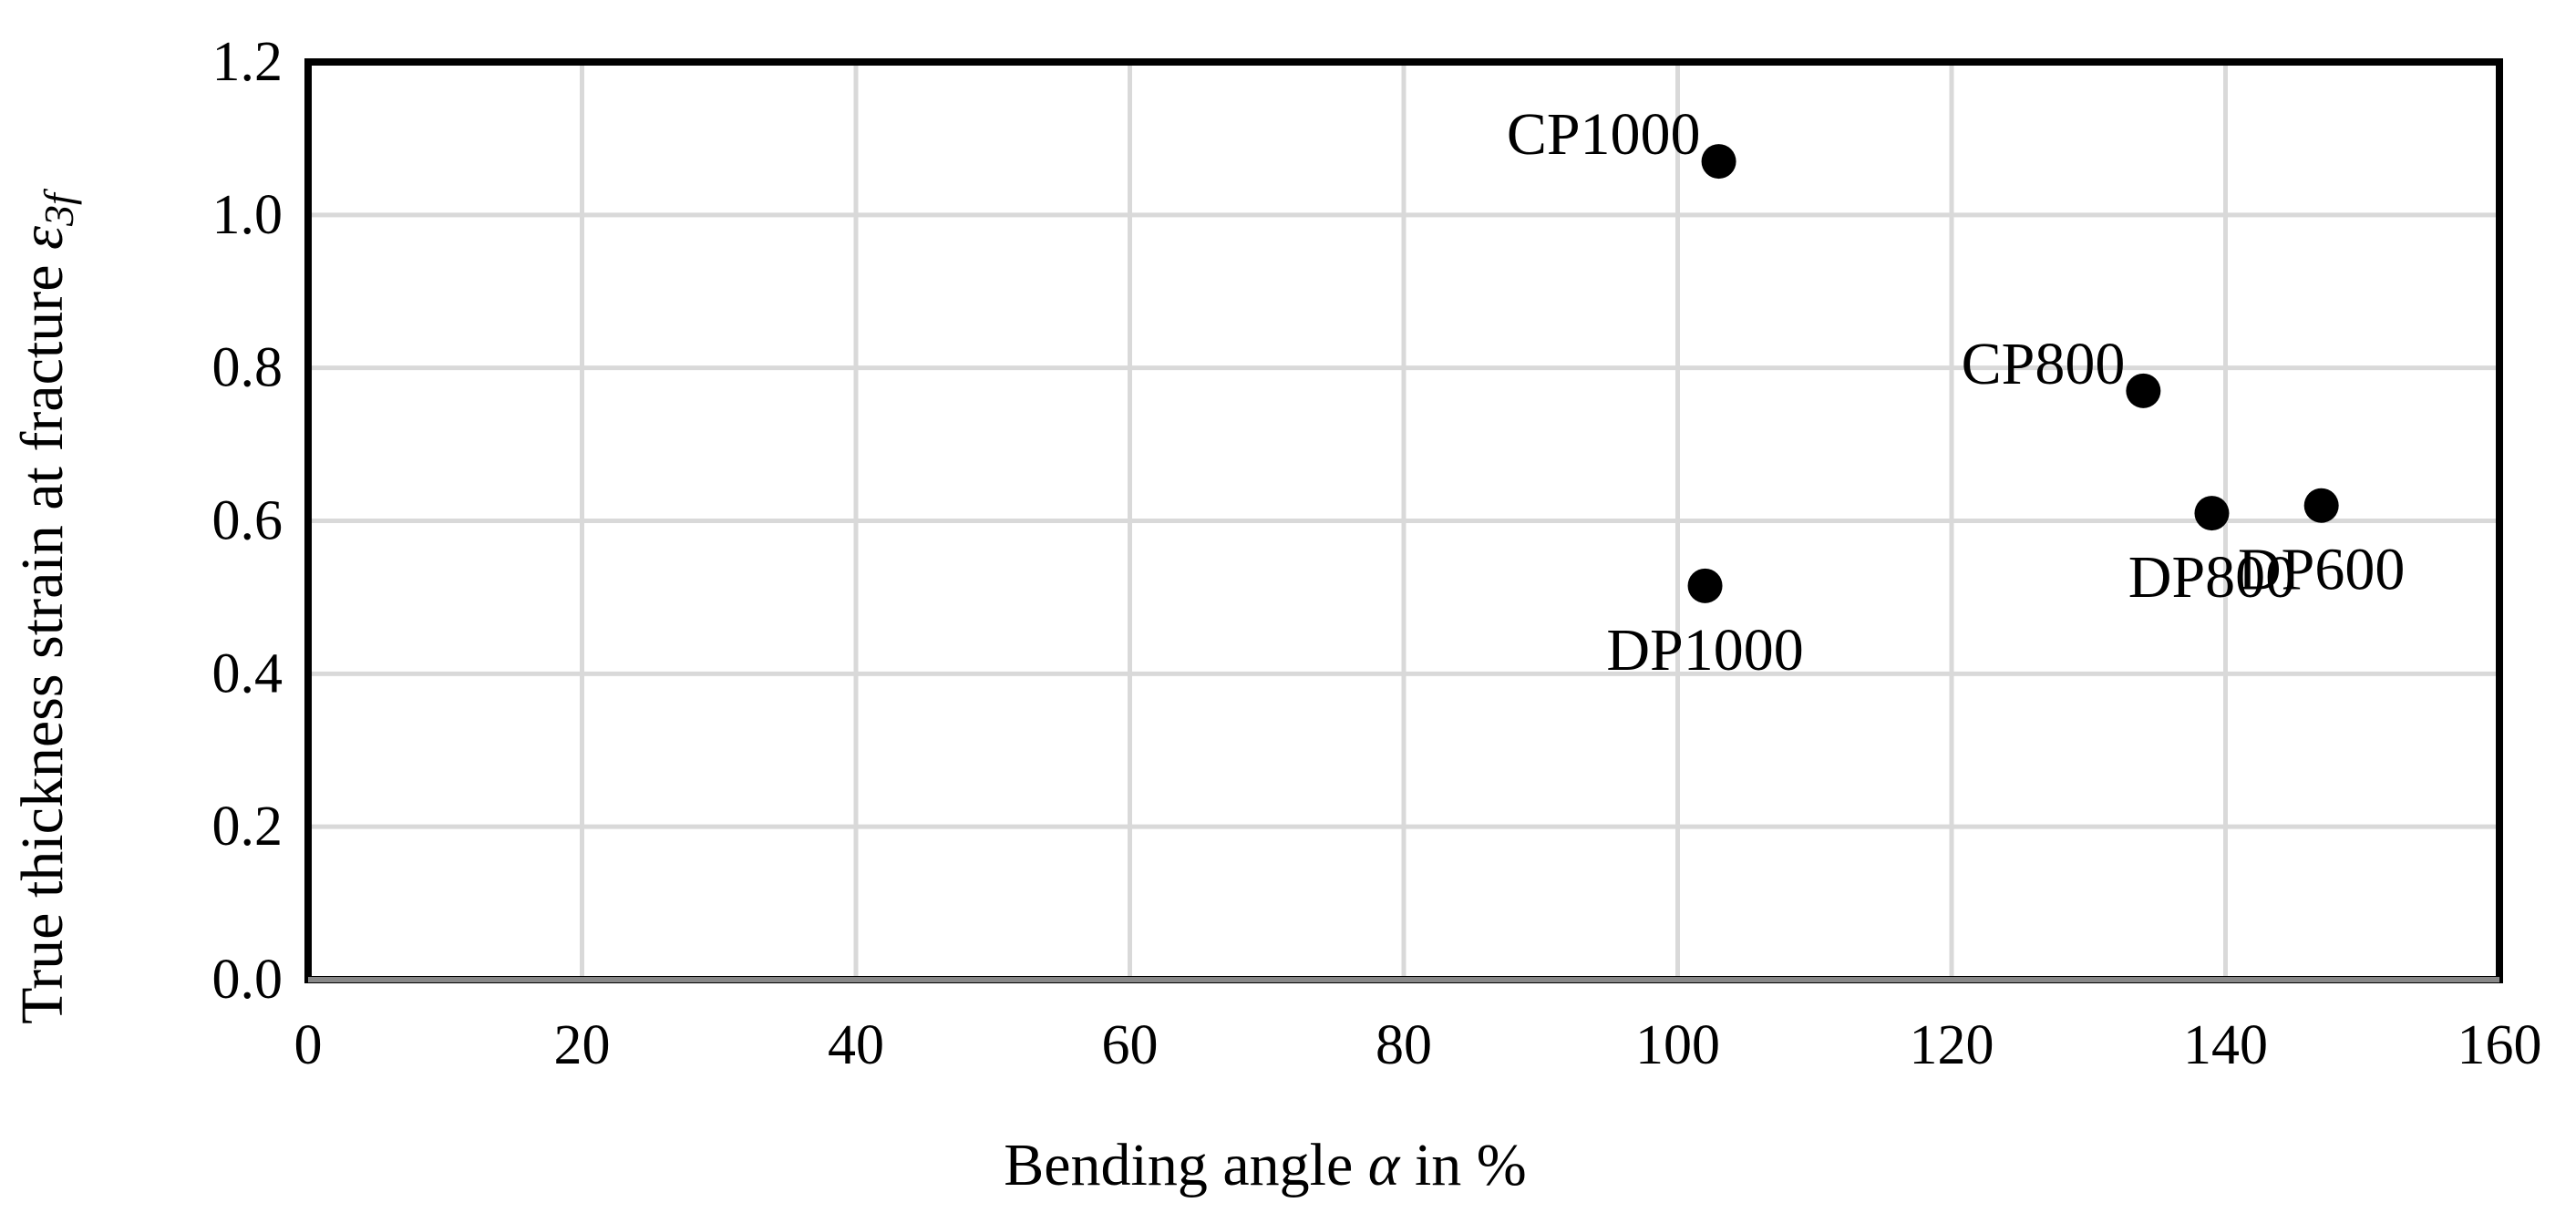 This screenshot has height=1223, width=2576. What do you see at coordinates (42, 238) in the screenshot?
I see `y-axis-title-symbol: ε` at bounding box center [42, 238].